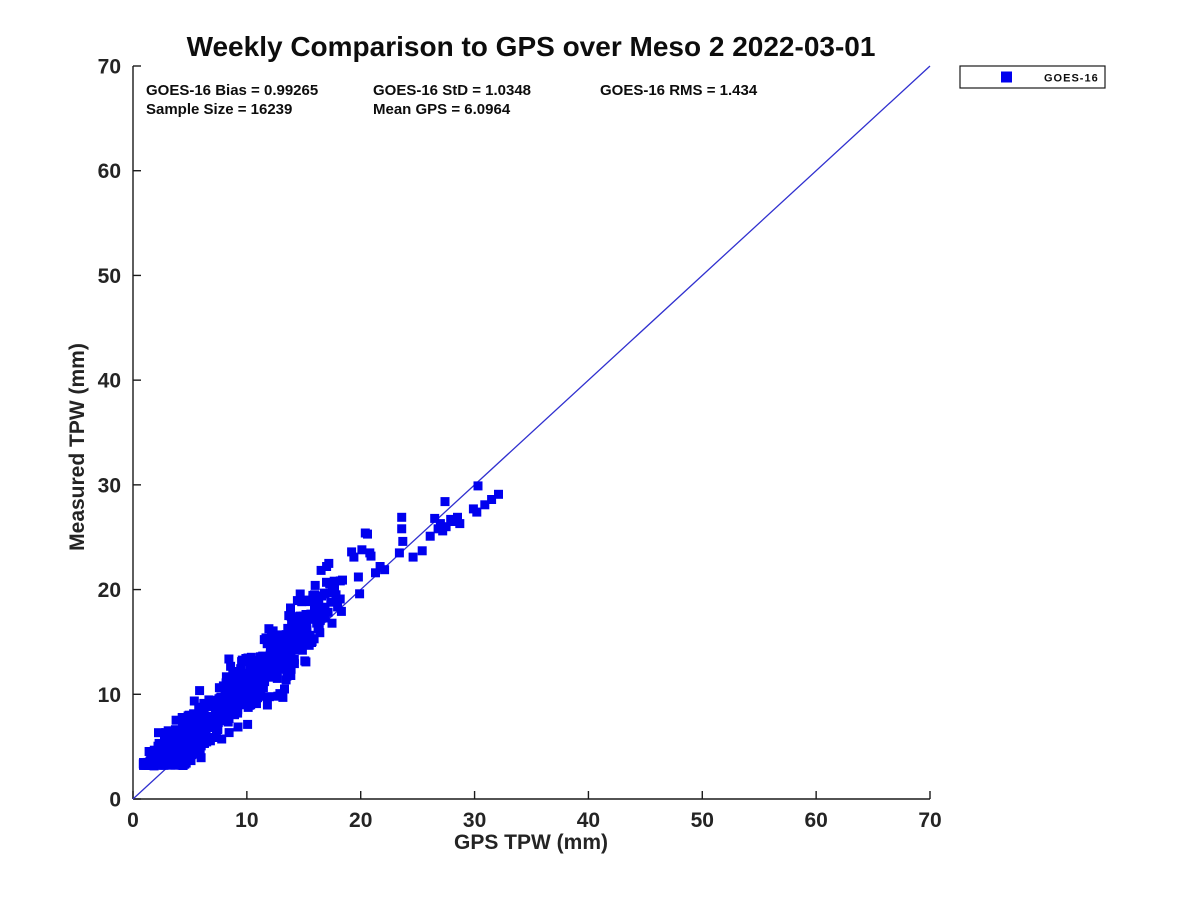 This screenshot has width=1200, height=900. Describe the element at coordinates (232, 90) in the screenshot. I see `stat-bias: GOES-16 Bias = 0.99265` at that location.